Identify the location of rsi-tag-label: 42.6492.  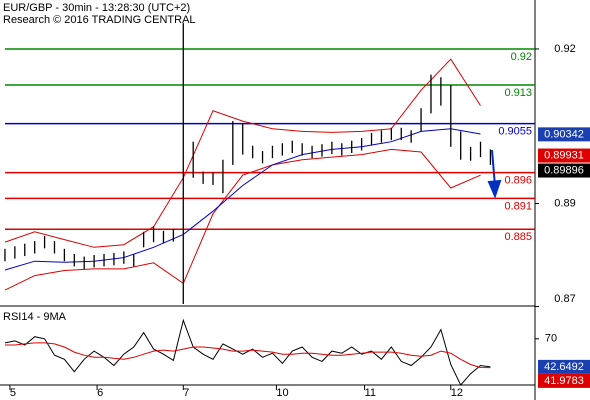
(564, 367).